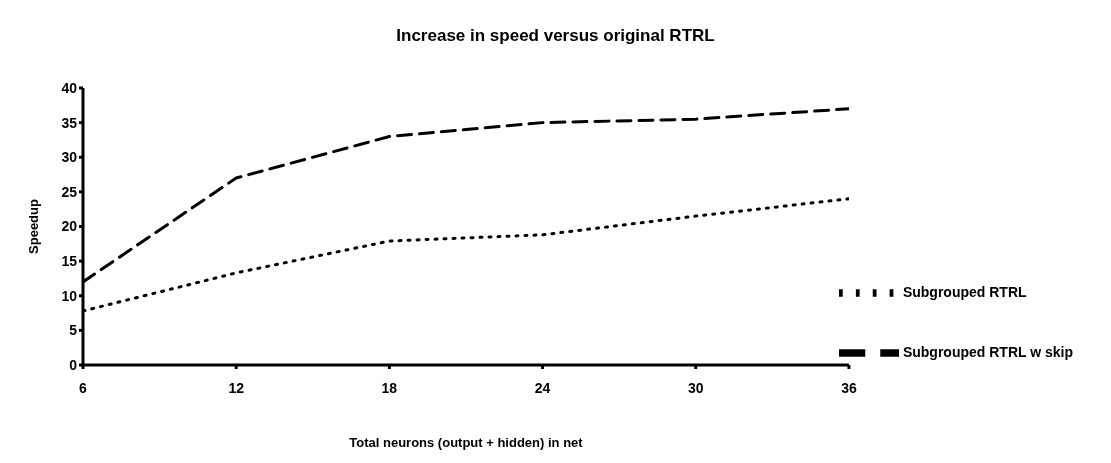 Image resolution: width=1111 pixels, height=463 pixels. Describe the element at coordinates (33, 226) in the screenshot. I see `y-axis-title: Speedup` at that location.